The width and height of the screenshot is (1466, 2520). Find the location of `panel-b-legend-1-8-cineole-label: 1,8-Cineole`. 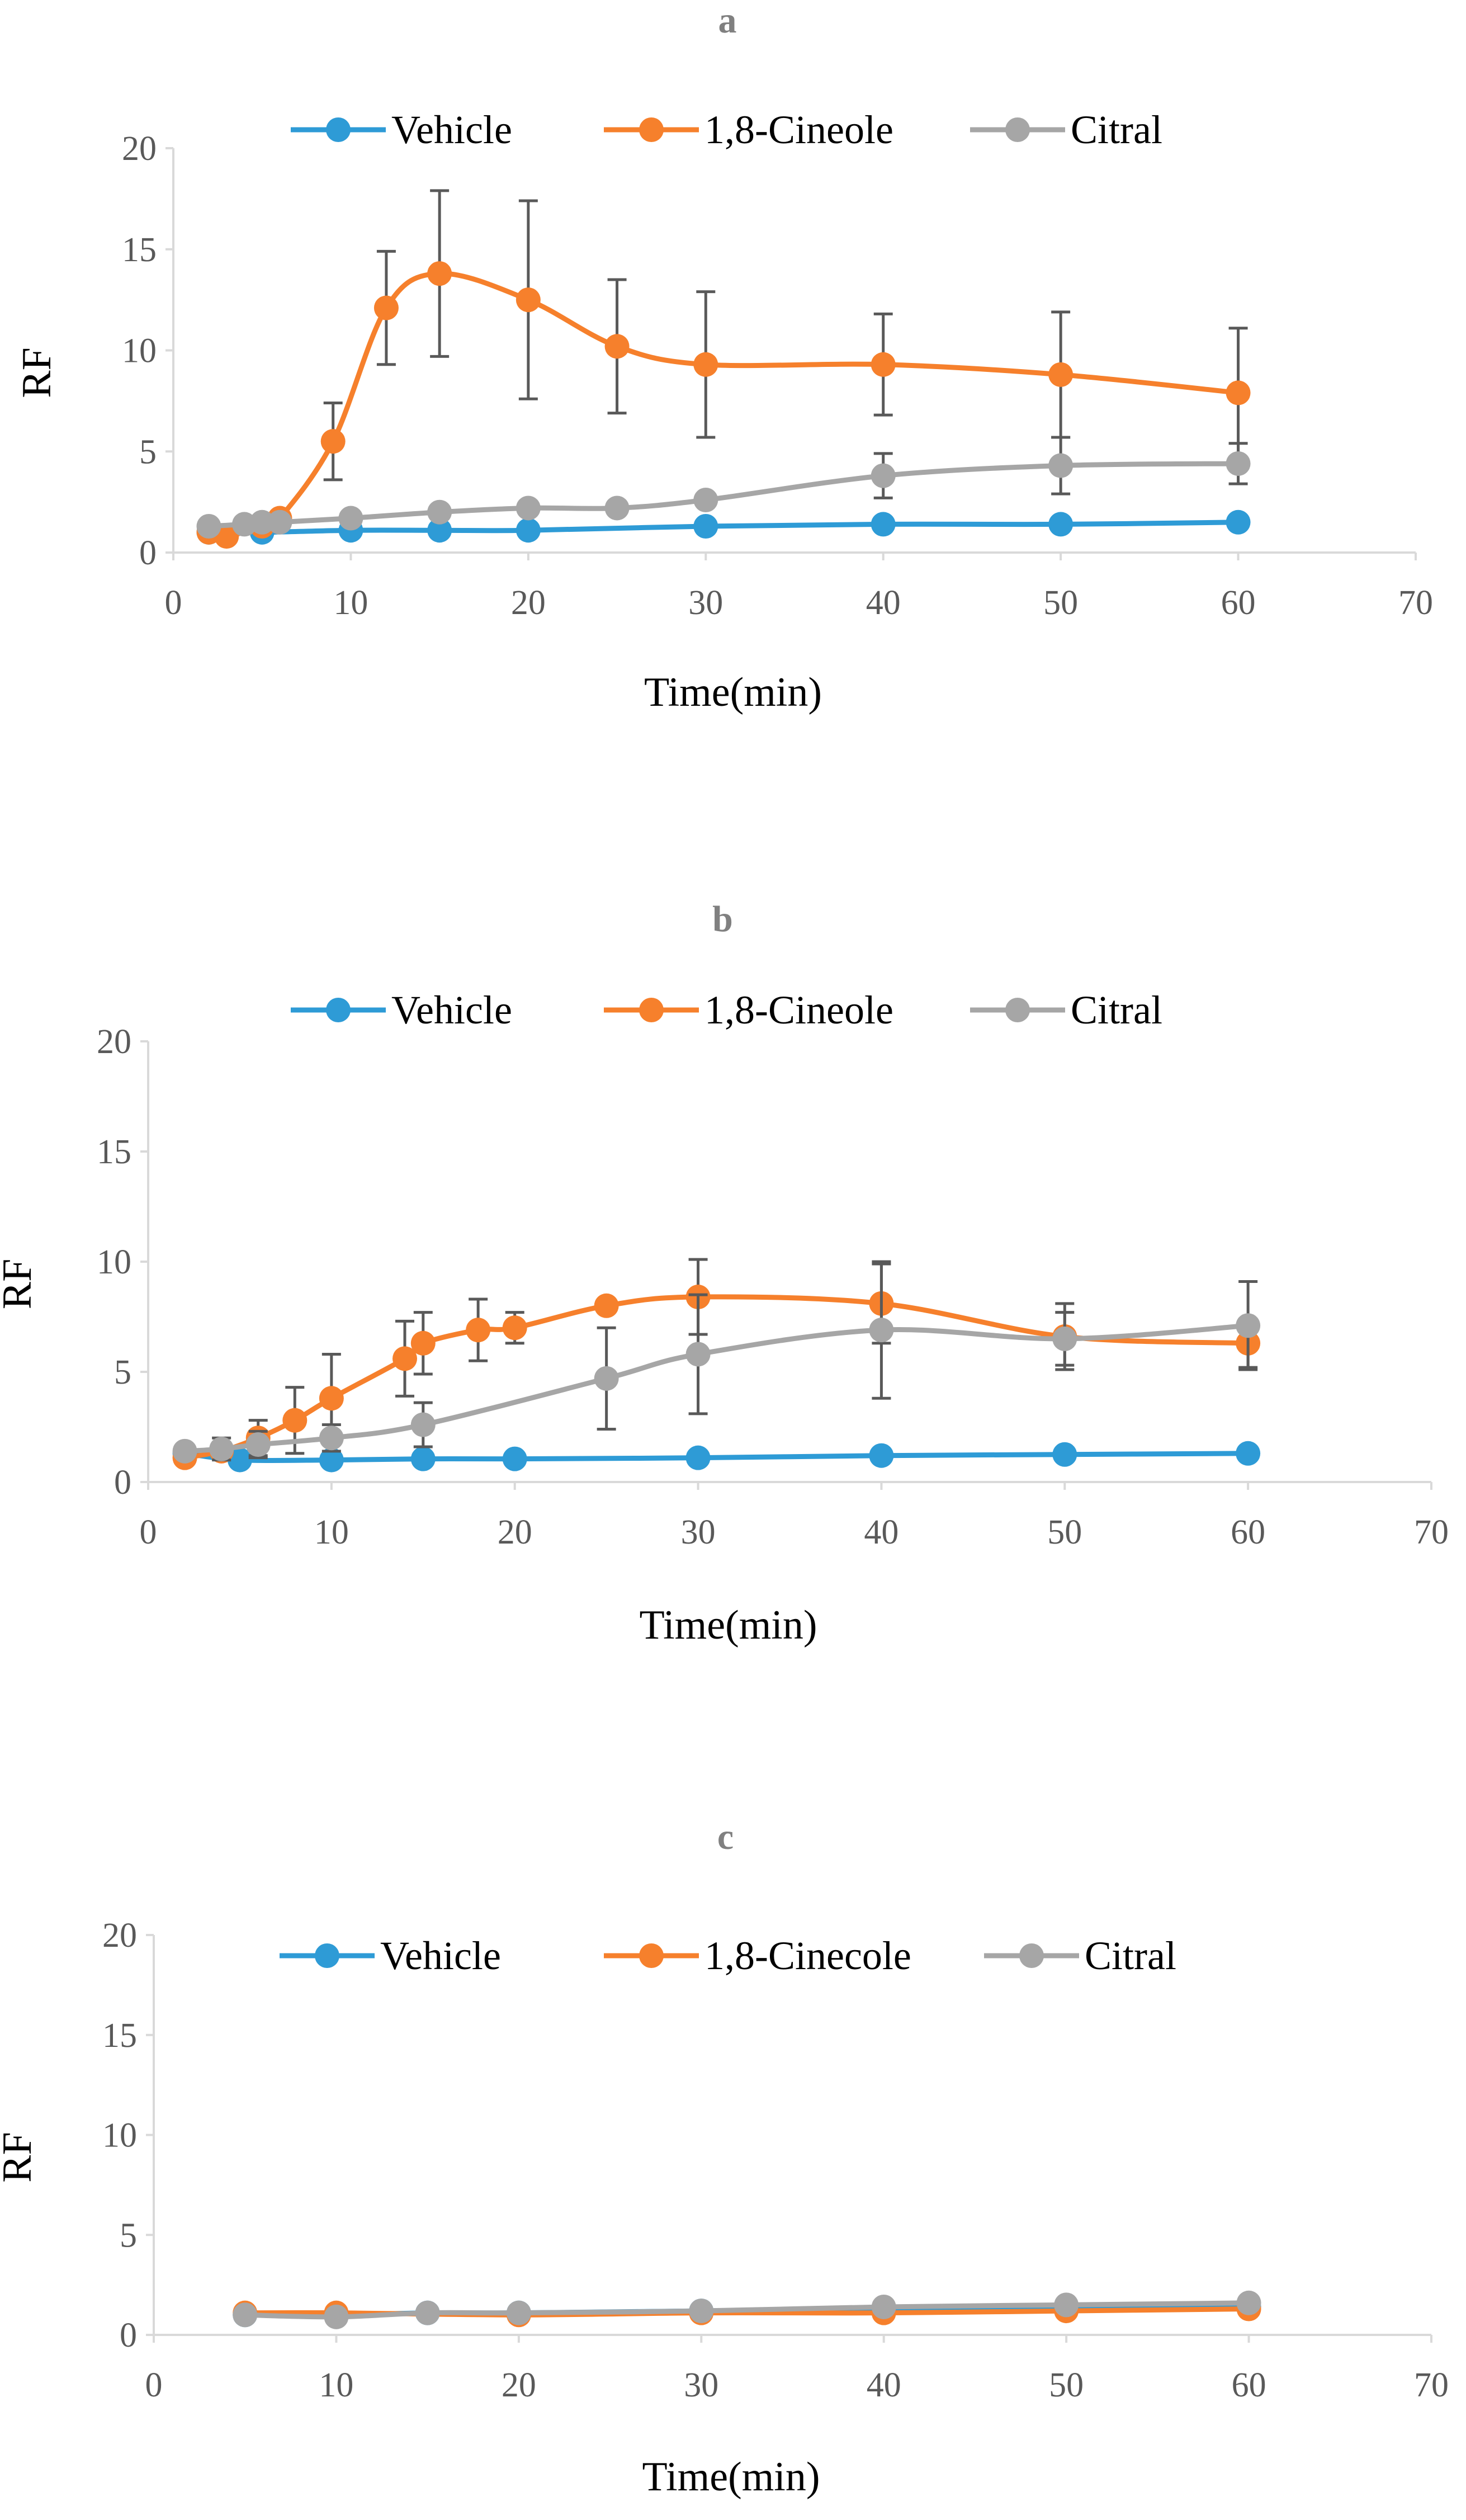

panel-b-legend-1-8-cineole-label: 1,8-Cineole is located at coordinates (798, 1010).